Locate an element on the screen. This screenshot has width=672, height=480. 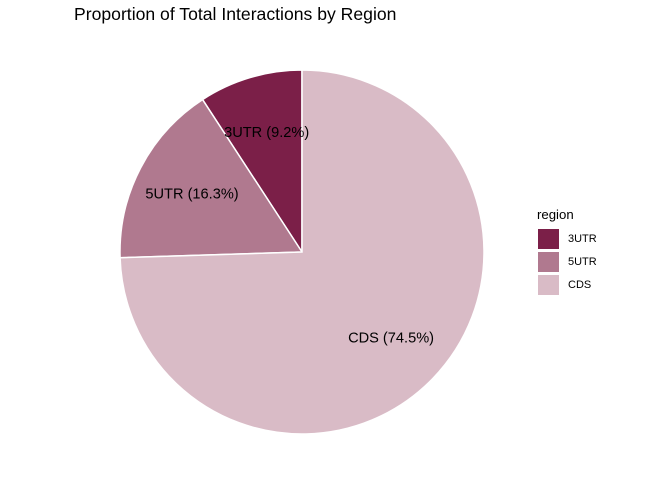
legend-swatch-3utr is located at coordinates (548, 239).